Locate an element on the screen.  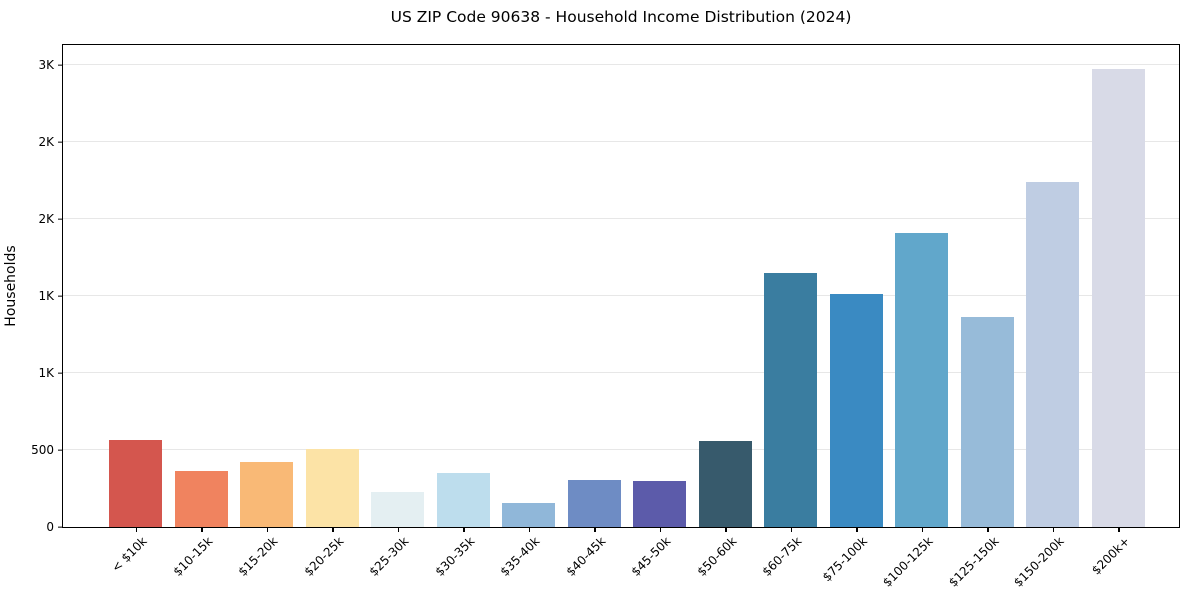
y-tick-label: 500 is located at coordinates (42, 450).